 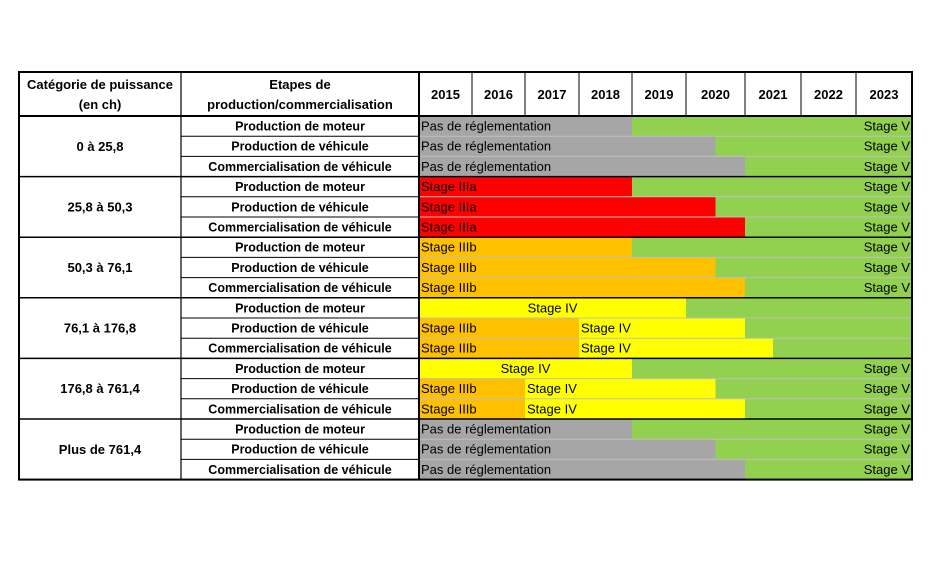 I want to click on year-header-2015: 2015, so click(x=445, y=94).